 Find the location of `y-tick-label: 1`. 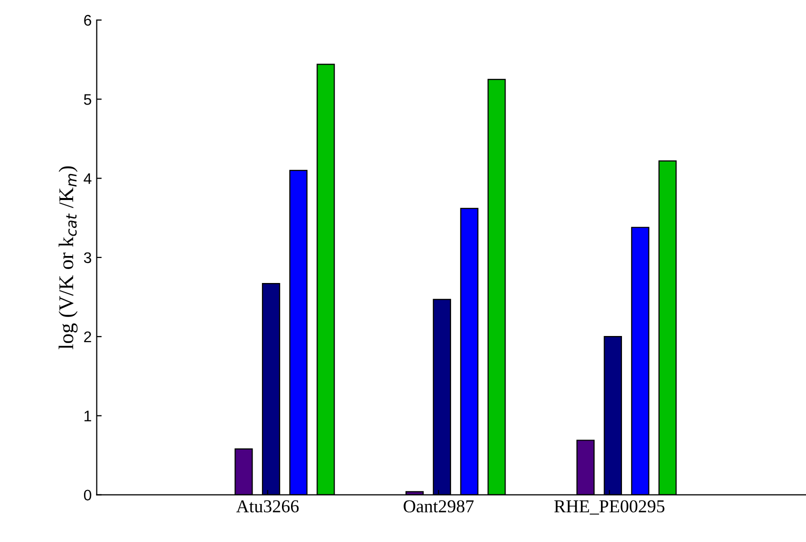

y-tick-label: 1 is located at coordinates (88, 416).